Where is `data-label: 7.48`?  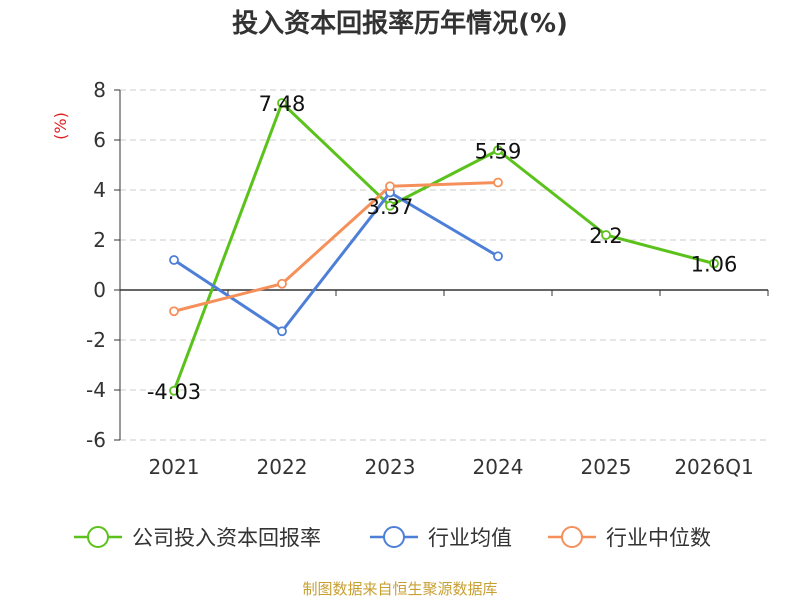
data-label: 7.48 is located at coordinates (282, 104).